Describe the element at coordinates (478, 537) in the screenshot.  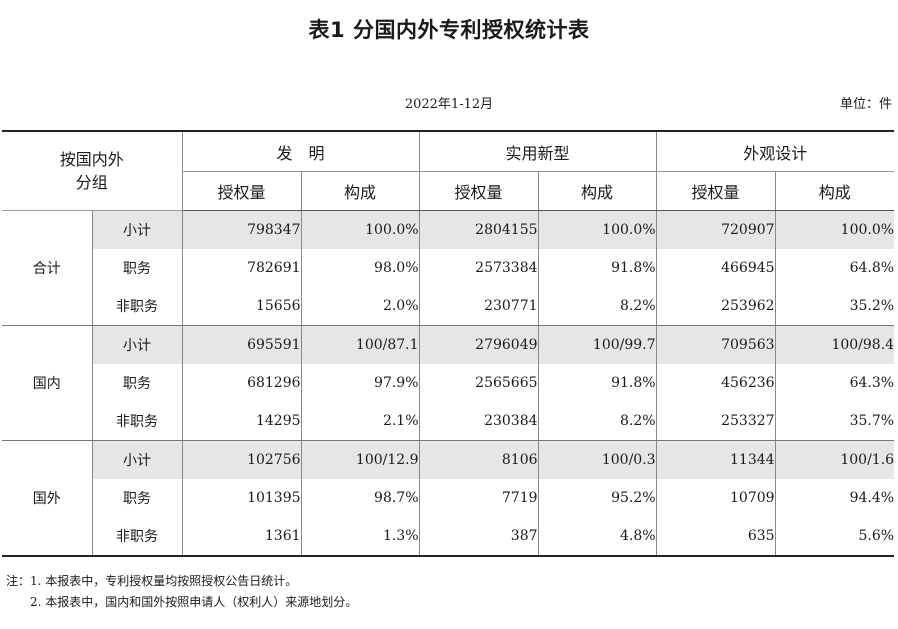
I see `value-cell: 387` at that location.